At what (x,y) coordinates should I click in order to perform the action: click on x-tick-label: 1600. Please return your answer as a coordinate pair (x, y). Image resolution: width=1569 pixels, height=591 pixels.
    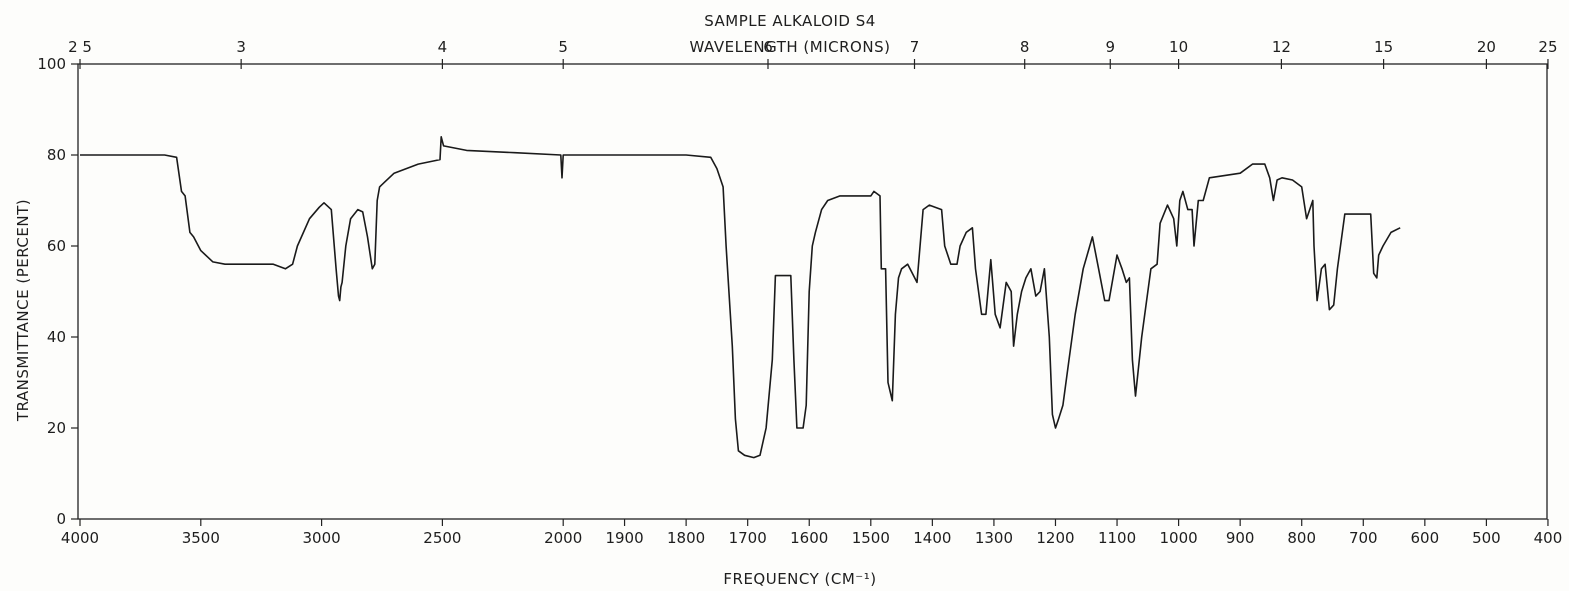
    Looking at the image, I should click on (809, 538).